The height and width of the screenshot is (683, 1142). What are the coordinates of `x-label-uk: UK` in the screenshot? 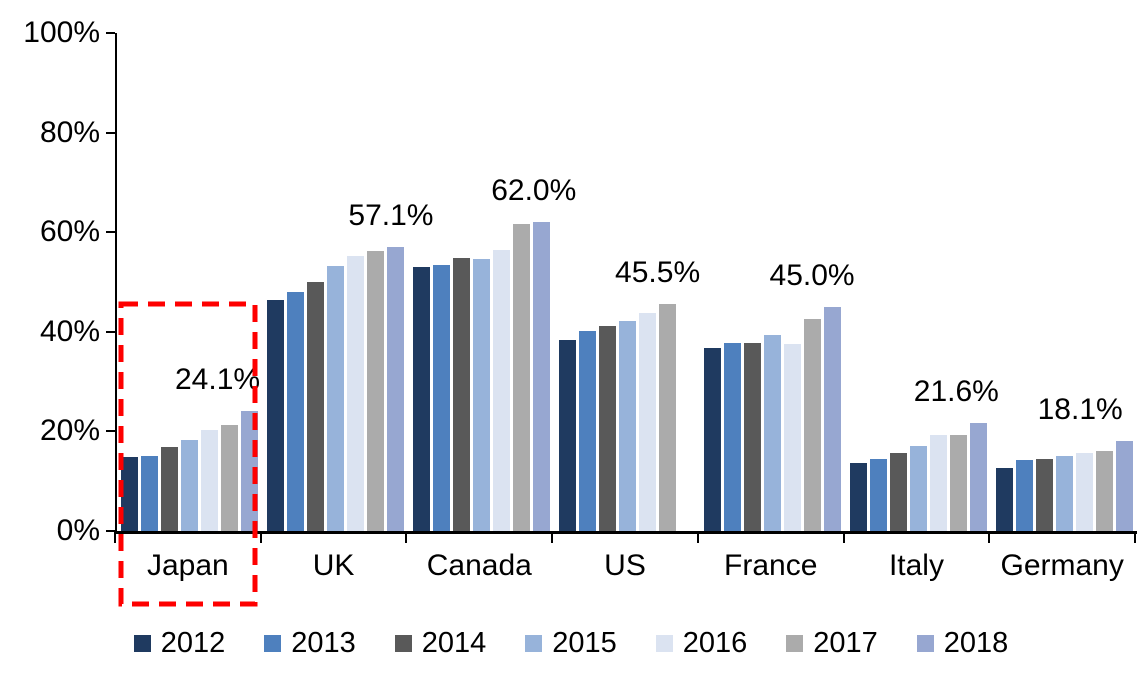 It's located at (333, 565).